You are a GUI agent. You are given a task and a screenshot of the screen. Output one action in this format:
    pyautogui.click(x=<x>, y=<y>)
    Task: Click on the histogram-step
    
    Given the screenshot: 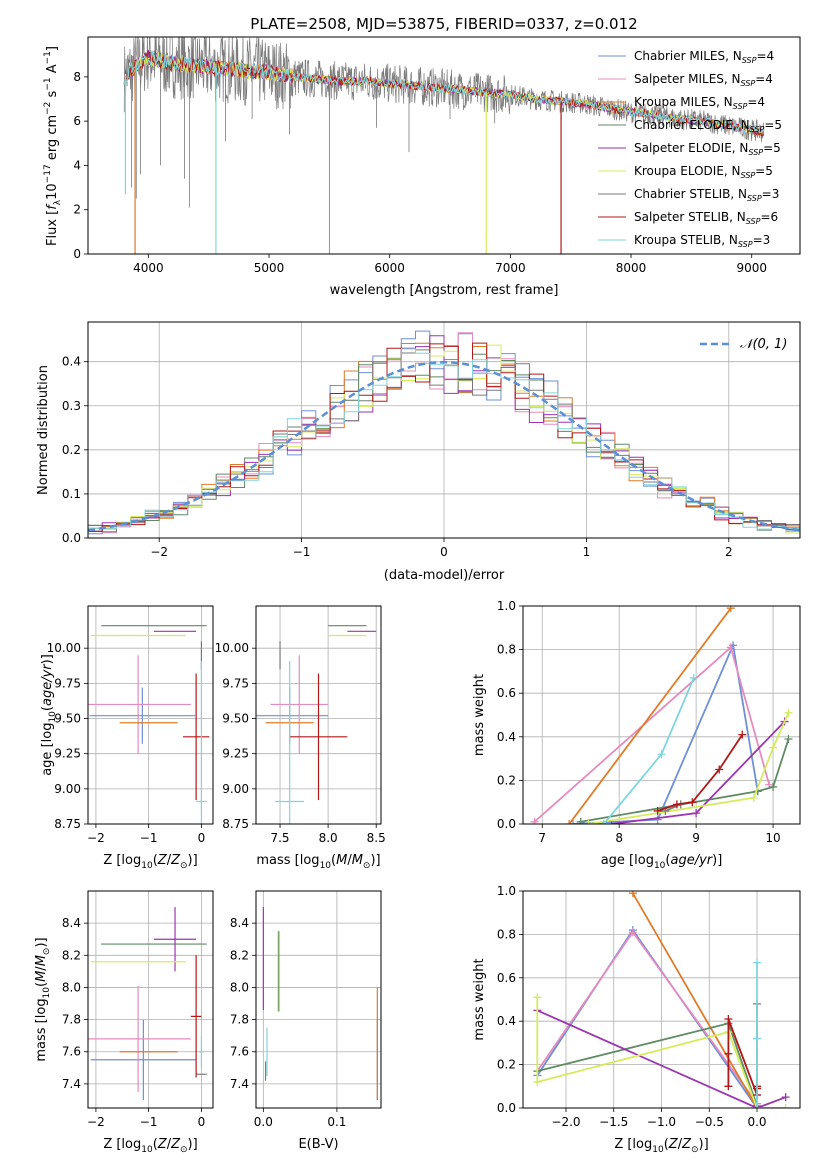 What is the action you would take?
    pyautogui.click(x=444, y=442)
    